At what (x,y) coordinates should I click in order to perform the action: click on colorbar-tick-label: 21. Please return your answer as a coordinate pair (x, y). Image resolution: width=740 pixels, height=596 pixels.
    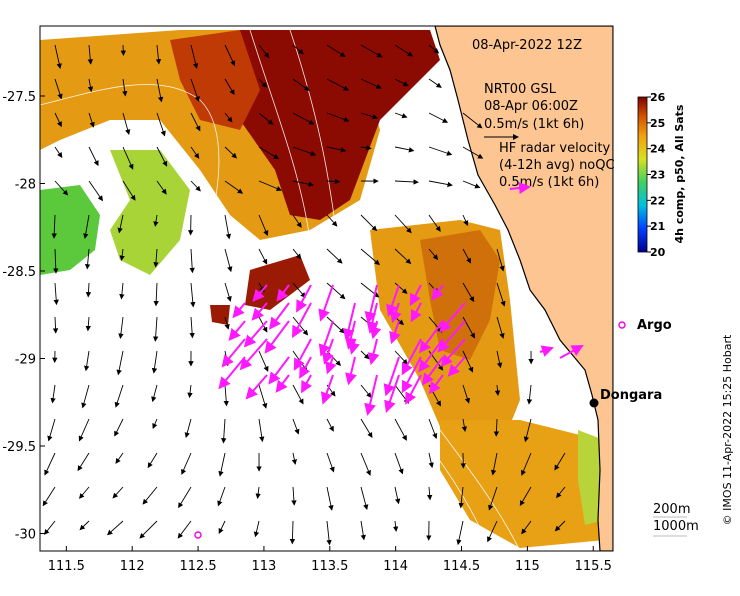
    Looking at the image, I should click on (657, 226).